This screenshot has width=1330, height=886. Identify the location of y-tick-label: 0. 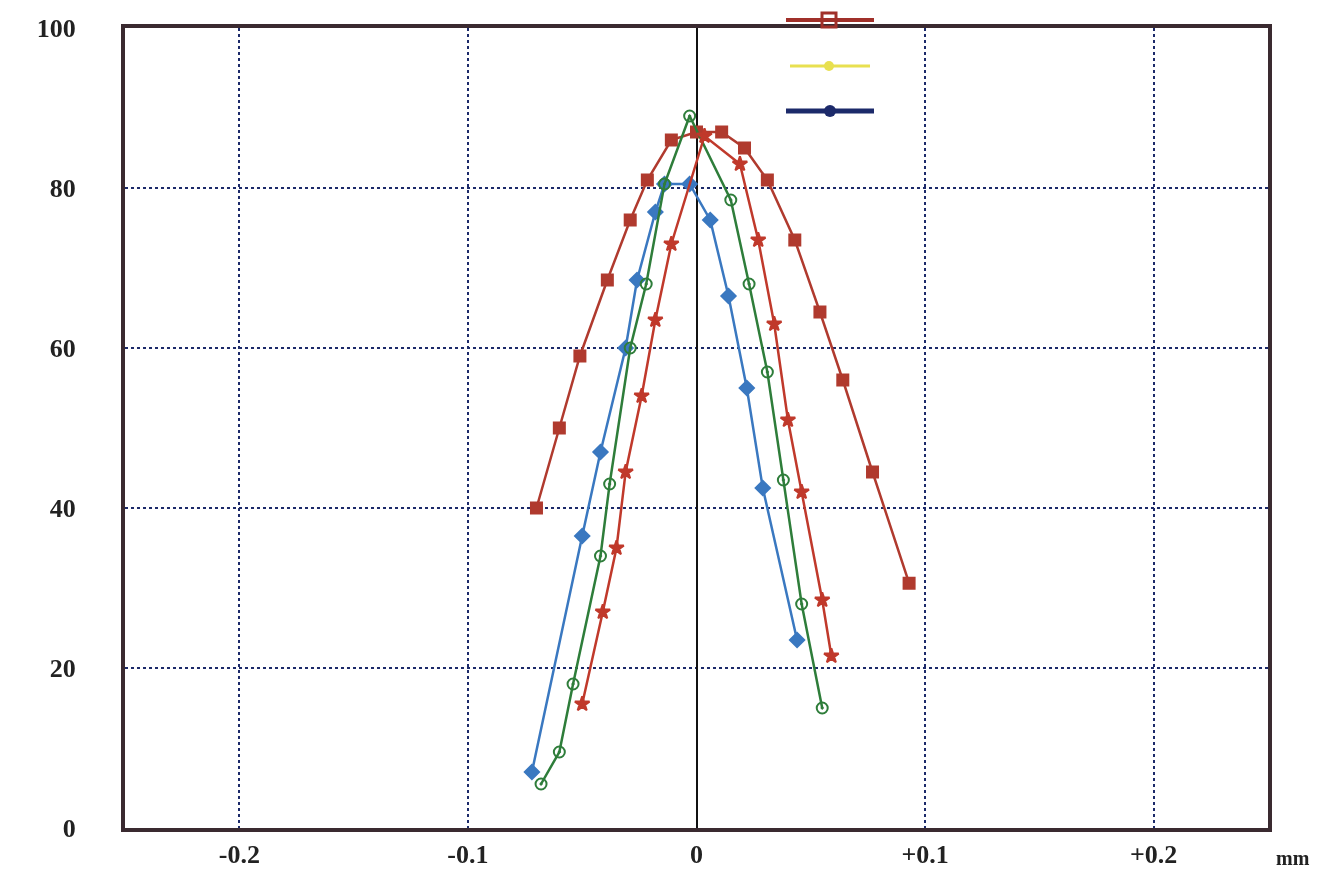
(69, 829).